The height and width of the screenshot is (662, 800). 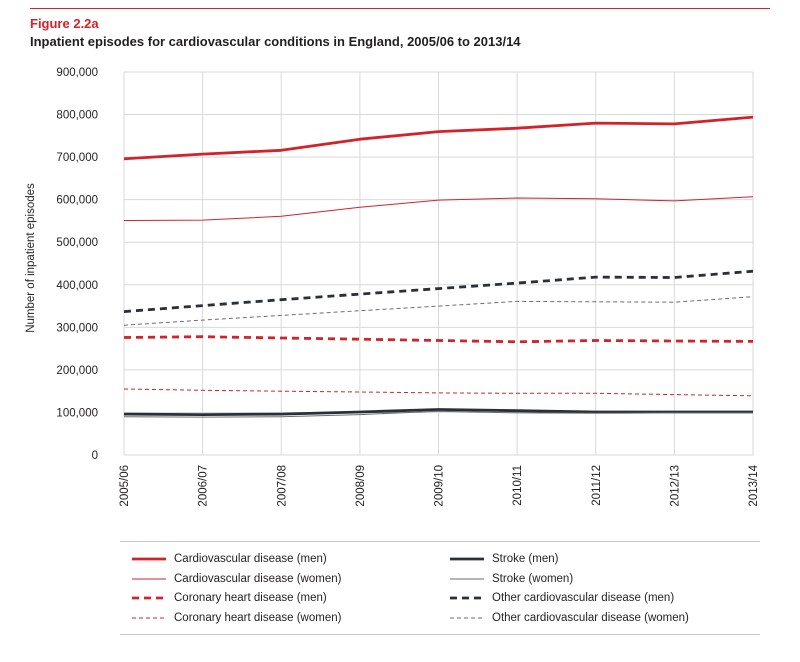 What do you see at coordinates (77, 158) in the screenshot?
I see `y-tick-label: 700,000` at bounding box center [77, 158].